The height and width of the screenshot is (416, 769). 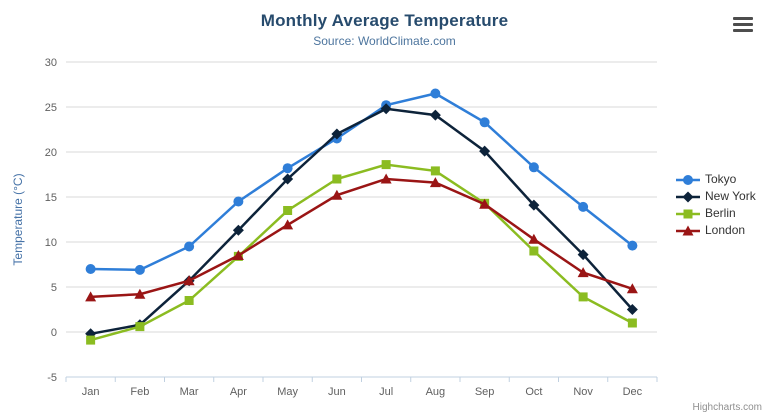 I want to click on chart-title: Monthly Average Temperature, so click(x=384, y=20).